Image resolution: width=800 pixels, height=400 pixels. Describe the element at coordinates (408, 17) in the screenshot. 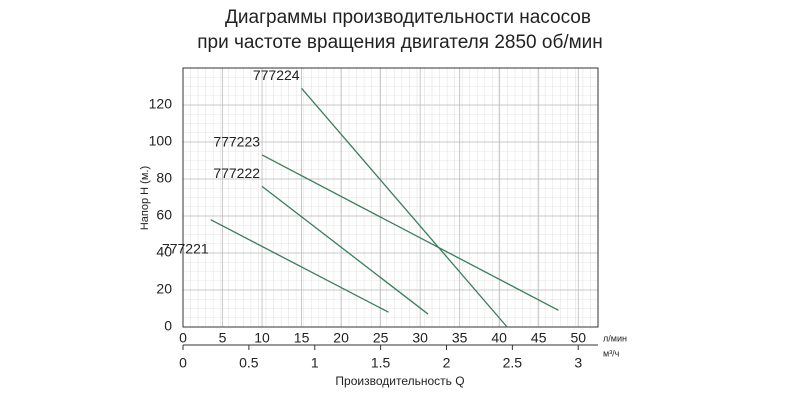

I see `chart-title: Диаграммы производительности насосов` at that location.